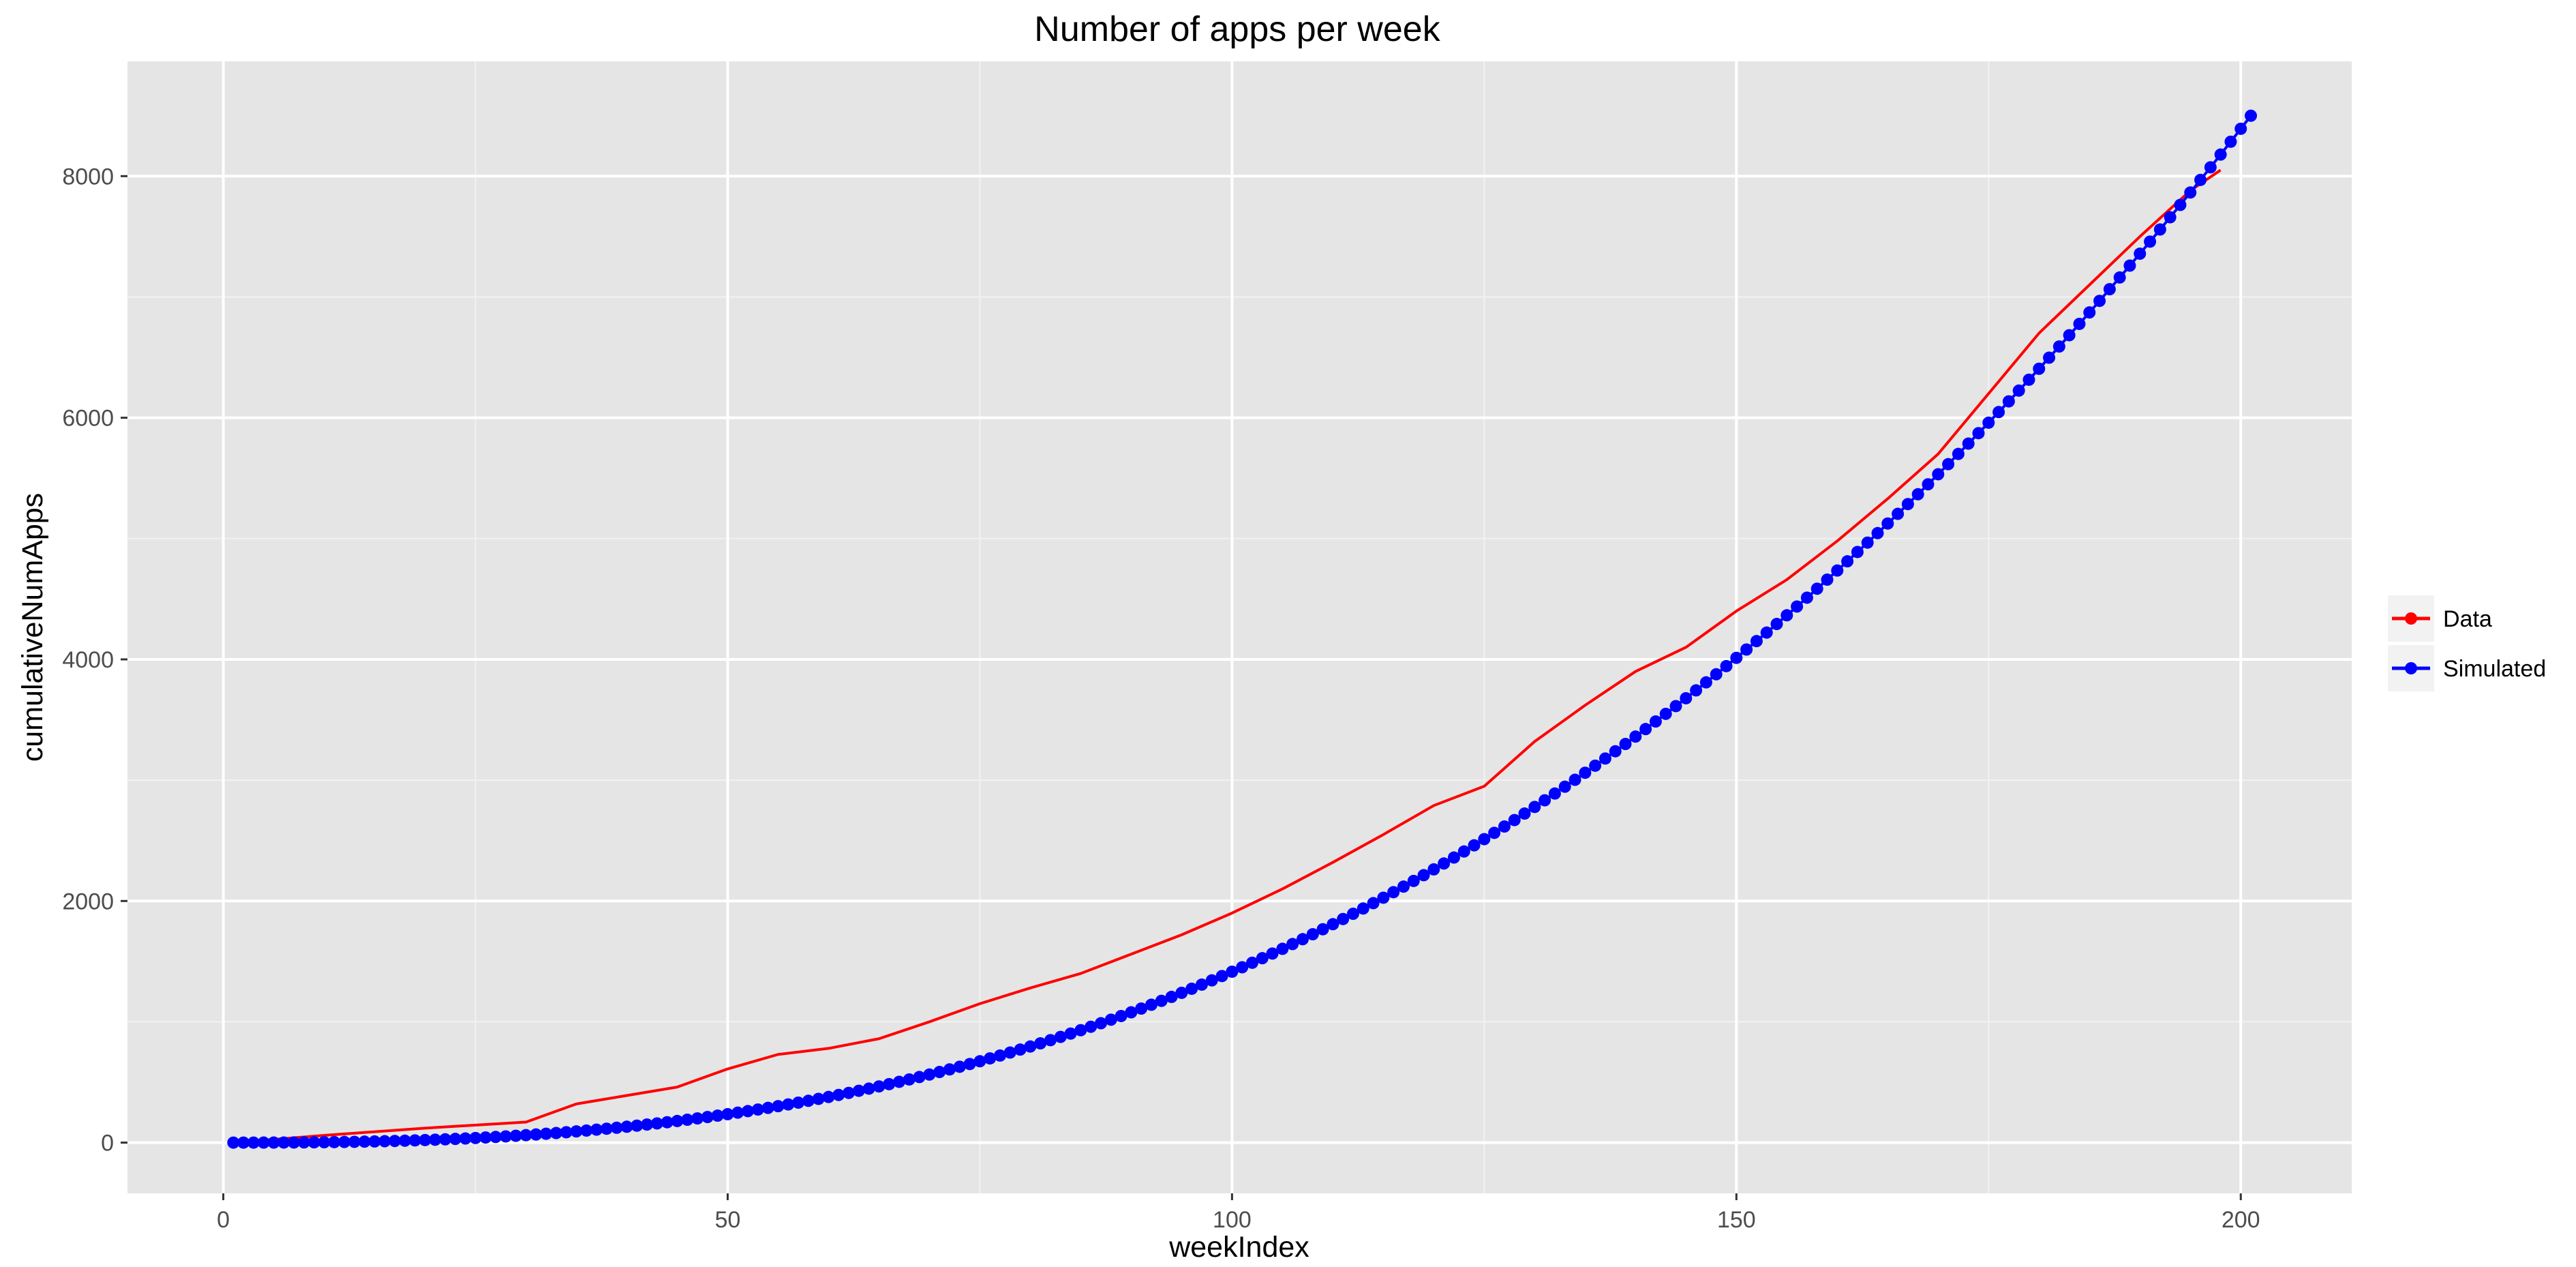 The image size is (2576, 1267). What do you see at coordinates (1238, 1247) in the screenshot?
I see `x-axis-title: weekIndex` at bounding box center [1238, 1247].